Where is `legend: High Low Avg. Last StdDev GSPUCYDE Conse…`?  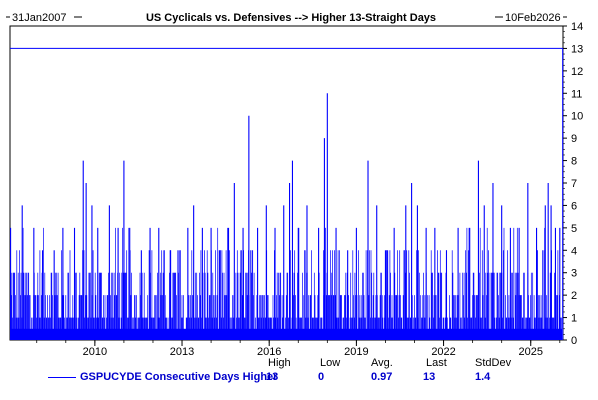
legend: High Low Avg. Last StdDev GSPUCYDE Conse… is located at coordinates (308, 373).